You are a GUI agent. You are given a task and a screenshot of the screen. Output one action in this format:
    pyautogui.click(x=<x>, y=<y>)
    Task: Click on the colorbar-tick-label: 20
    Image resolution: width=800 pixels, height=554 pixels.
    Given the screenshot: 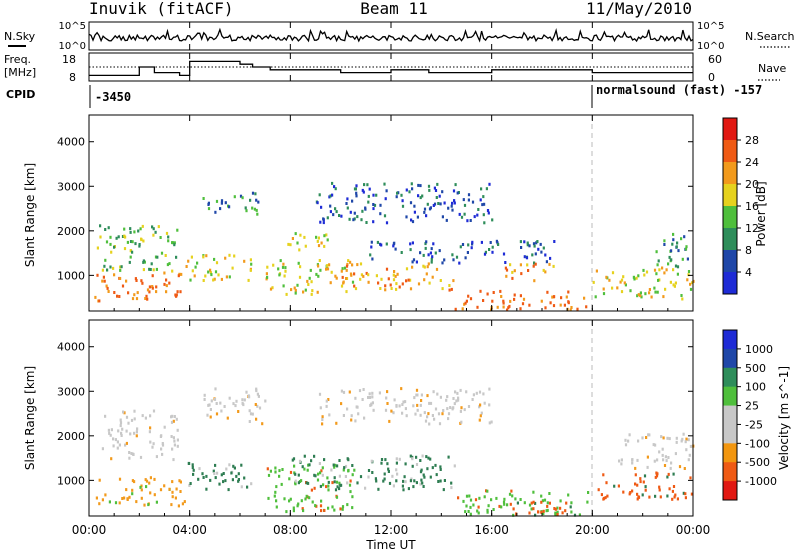 What is the action you would take?
    pyautogui.click(x=752, y=184)
    